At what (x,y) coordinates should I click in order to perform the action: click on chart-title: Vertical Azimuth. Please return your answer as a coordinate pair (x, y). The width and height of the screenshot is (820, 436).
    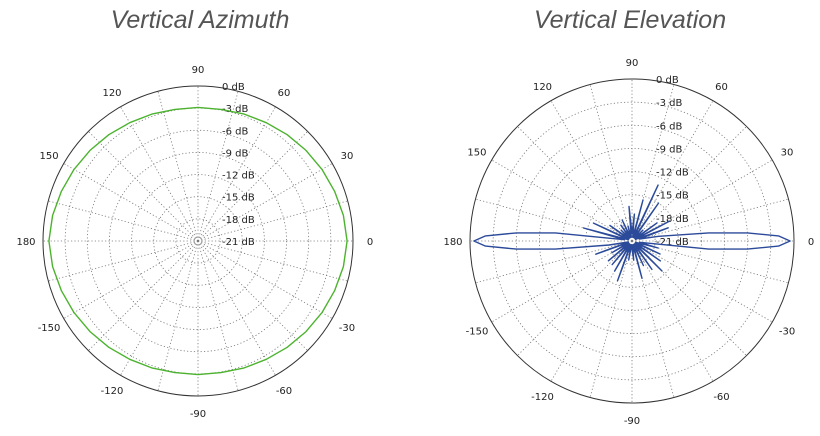
    Looking at the image, I should click on (200, 20).